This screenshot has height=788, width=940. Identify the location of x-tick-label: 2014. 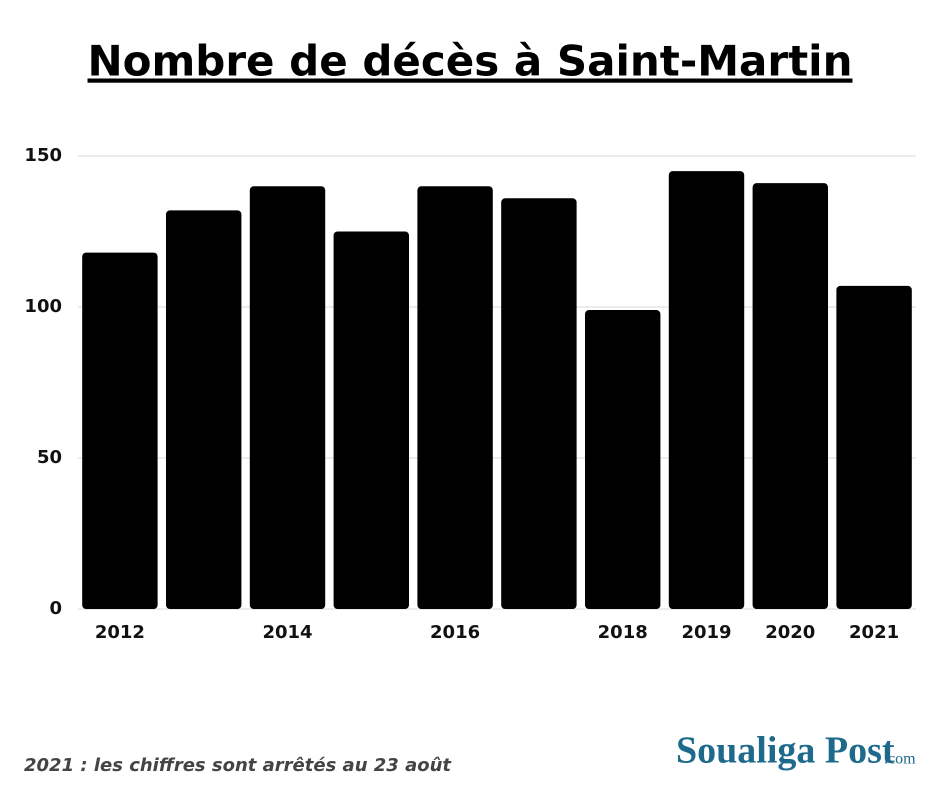
(287, 632).